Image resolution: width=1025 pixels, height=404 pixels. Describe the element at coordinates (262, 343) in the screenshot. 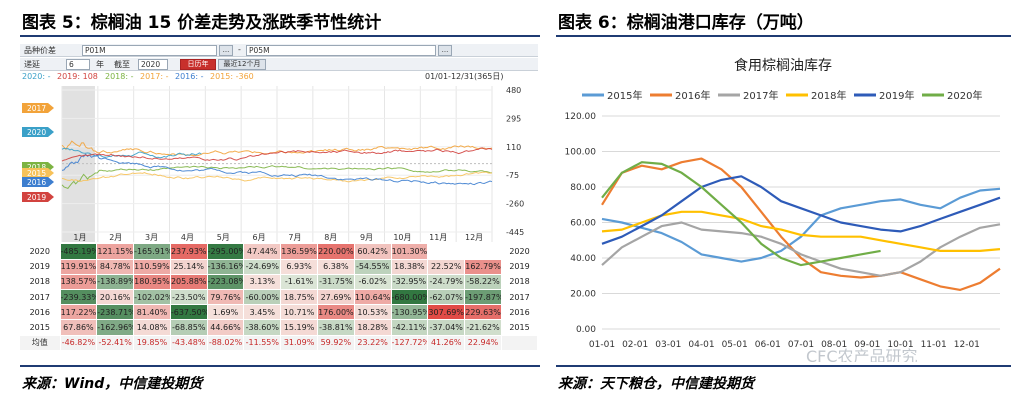

I see `average-cell: -11.55%` at that location.